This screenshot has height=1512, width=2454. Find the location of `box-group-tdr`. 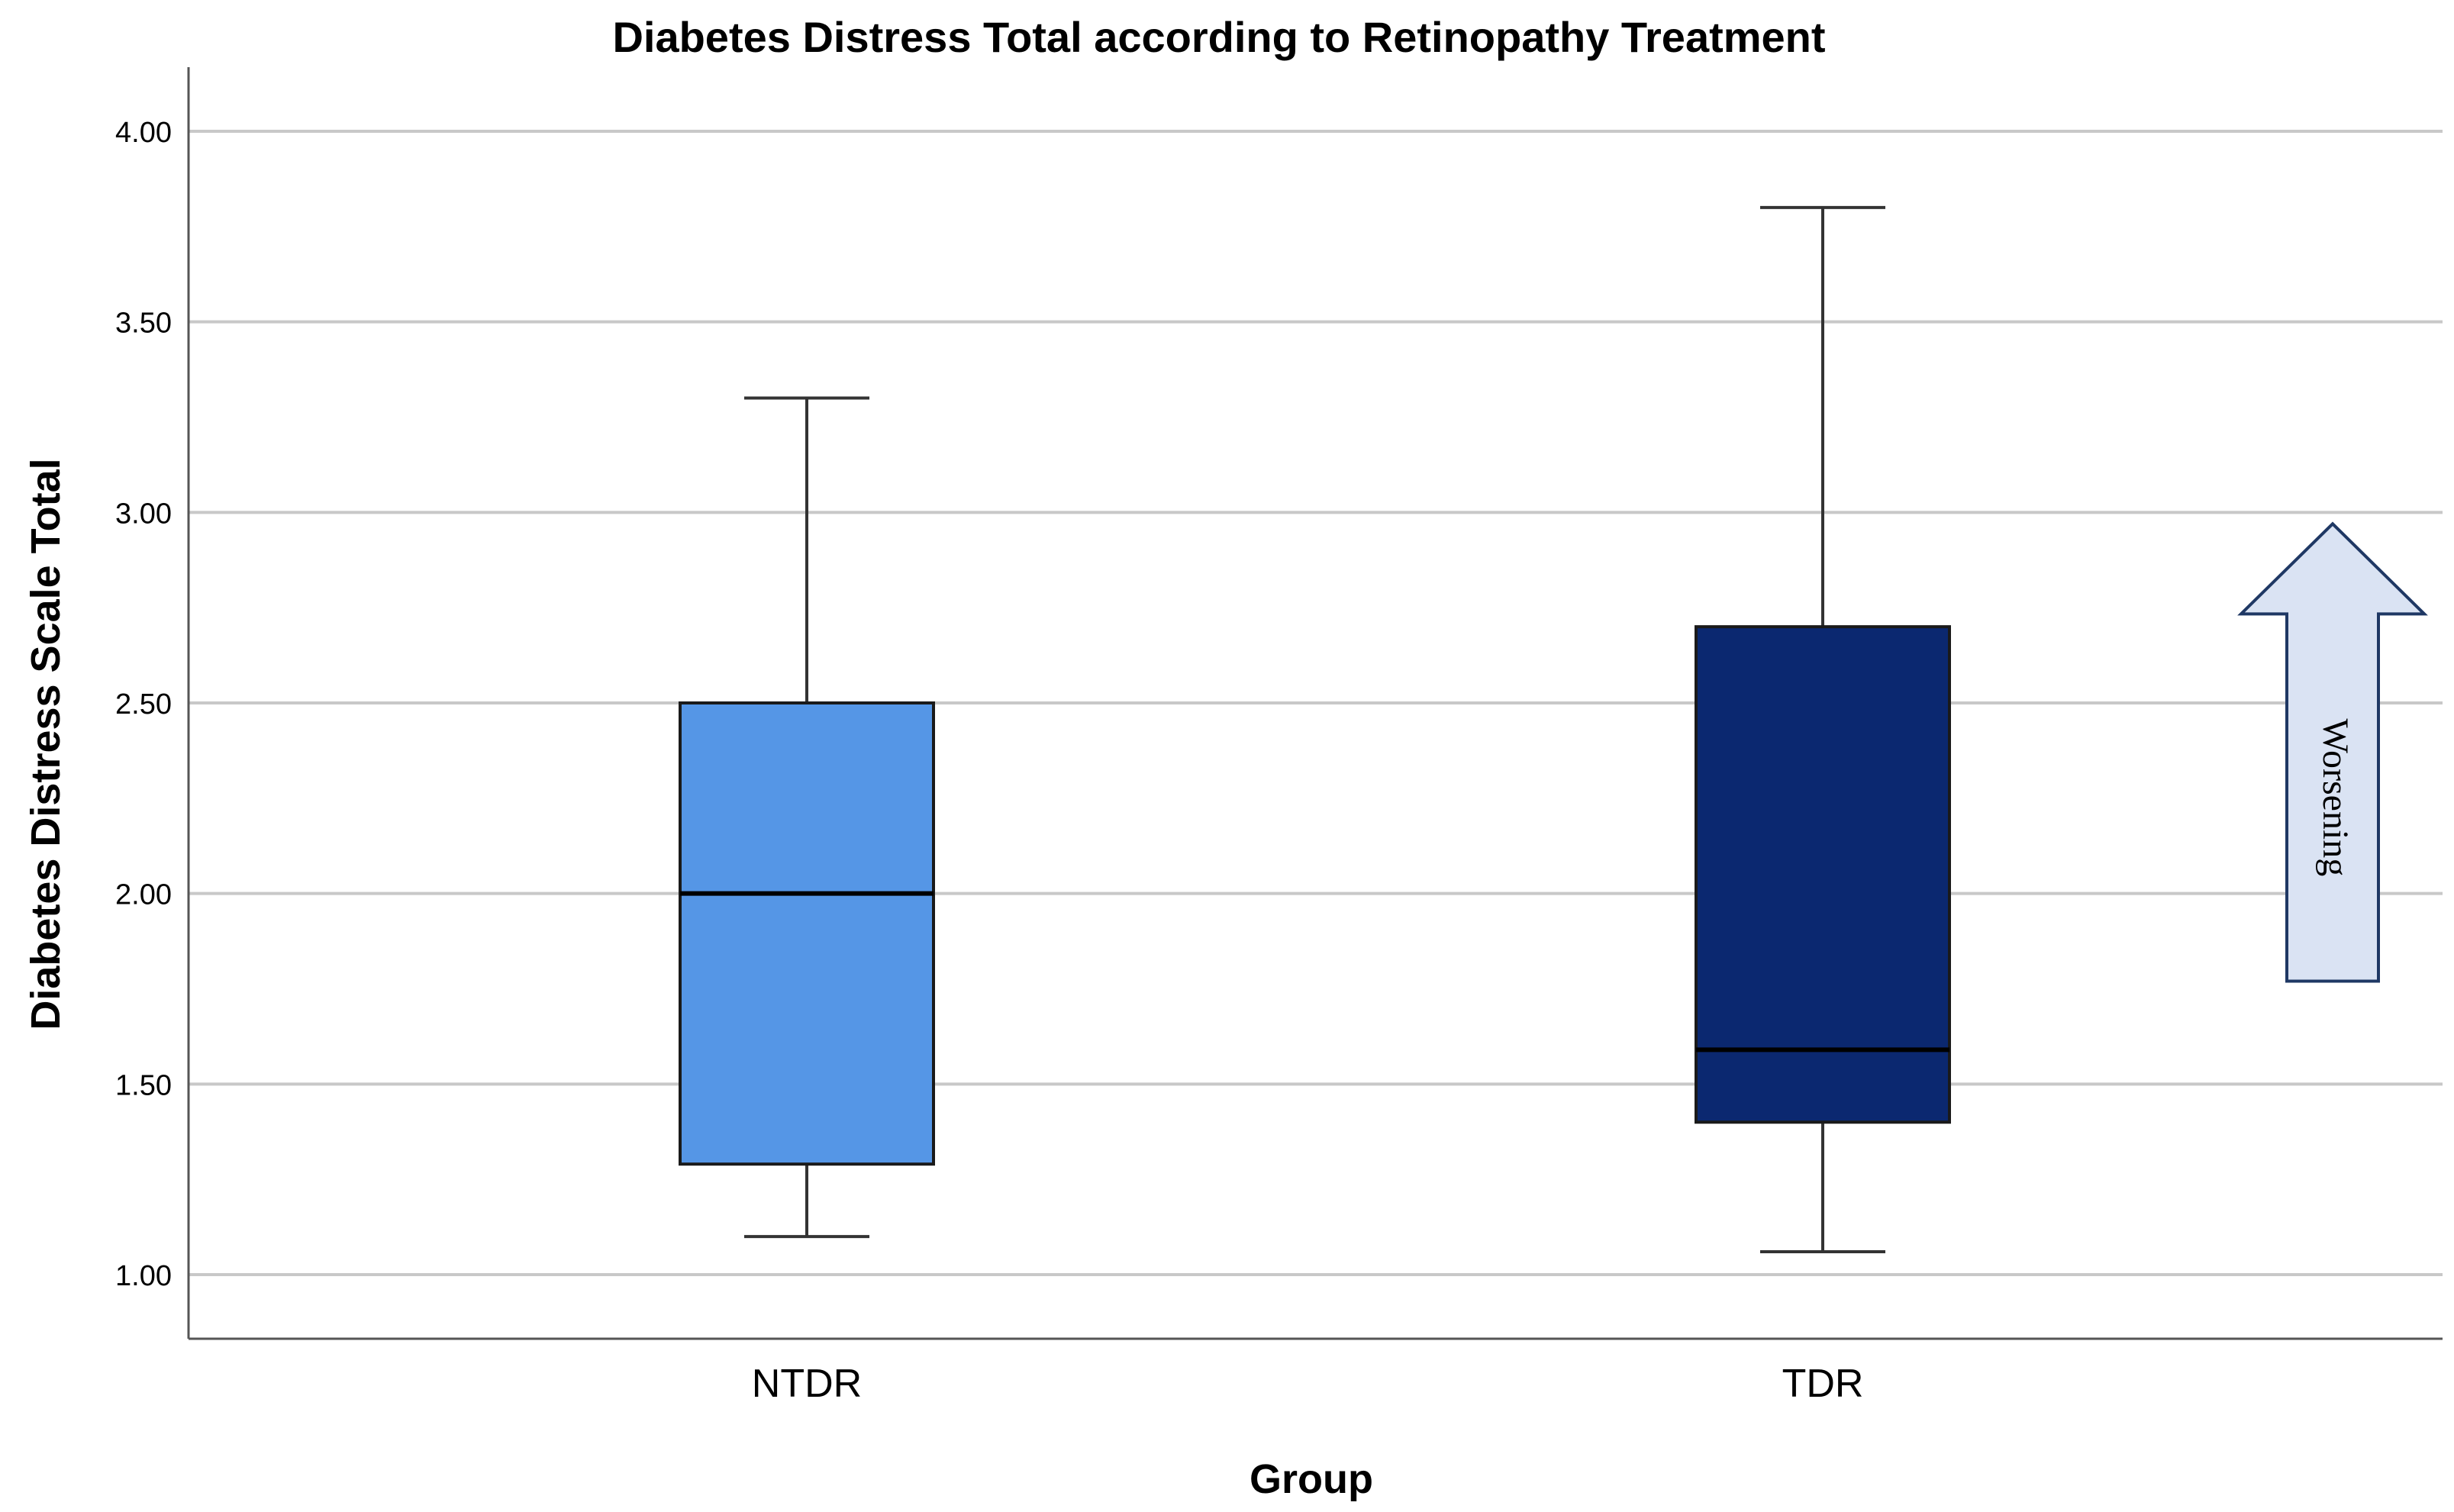

box-group-tdr is located at coordinates (1823, 729).